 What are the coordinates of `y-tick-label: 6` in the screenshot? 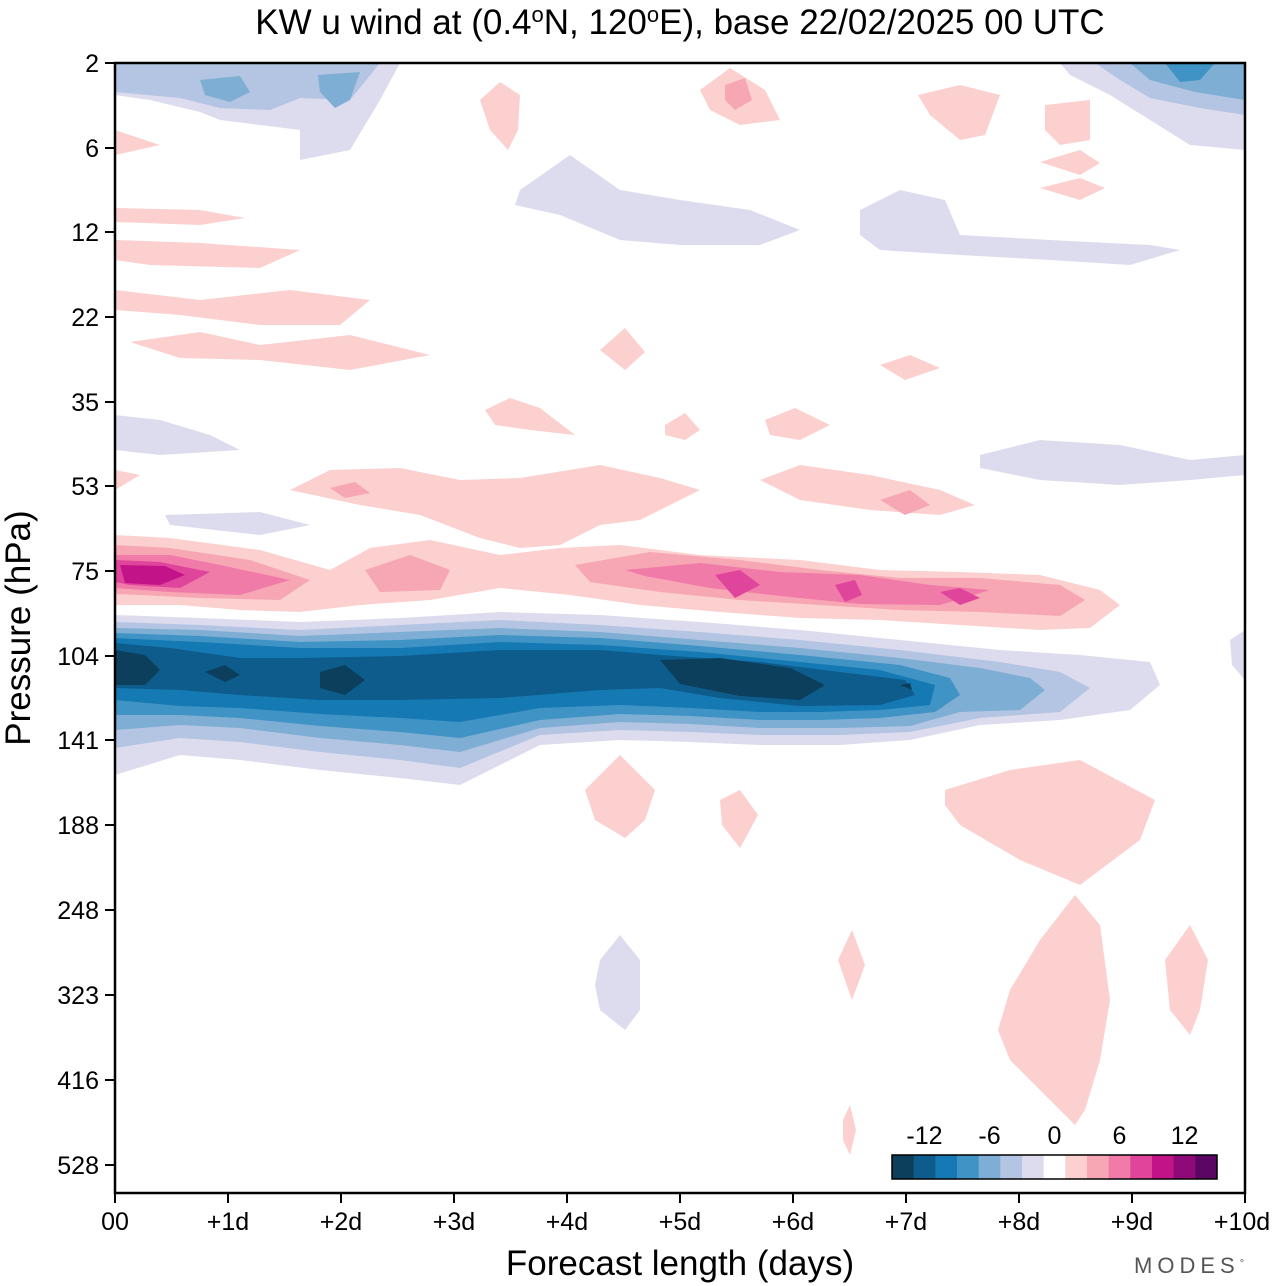 It's located at (92, 149).